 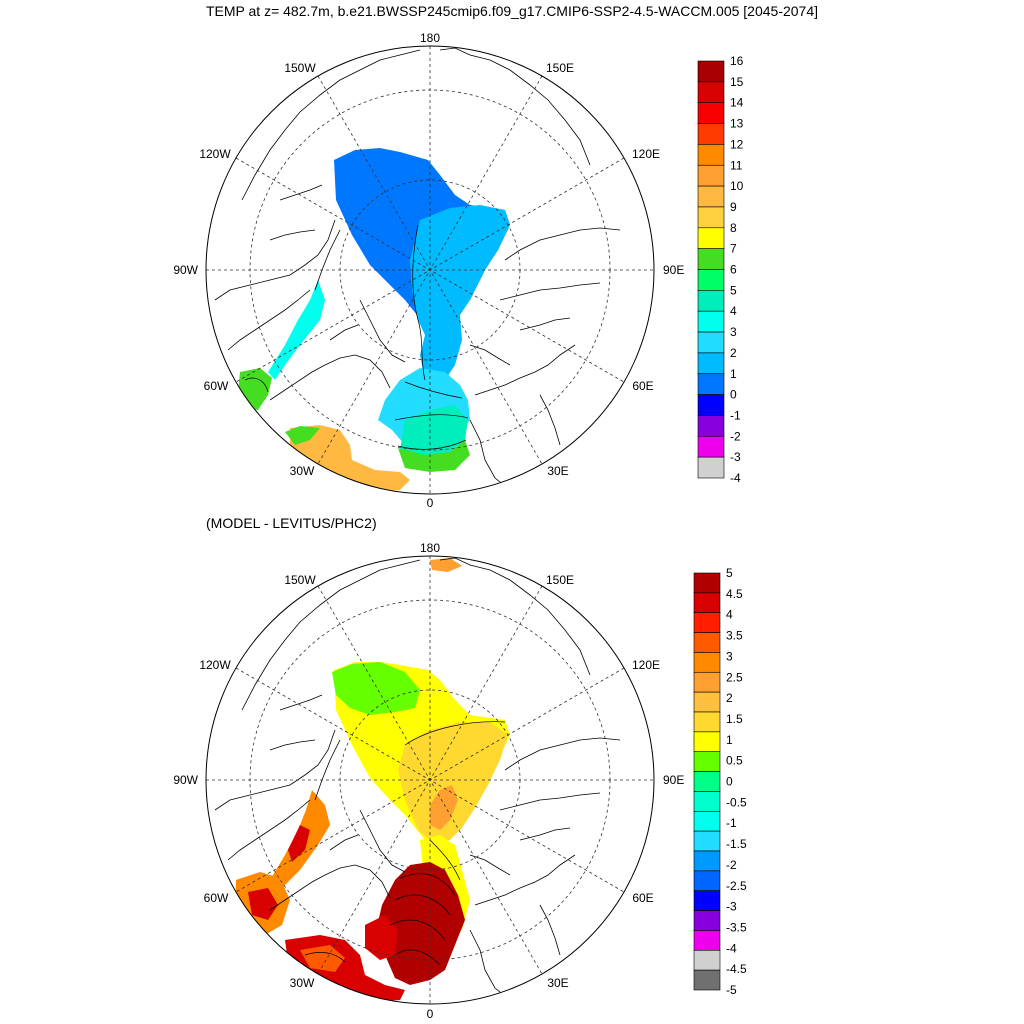 What do you see at coordinates (734, 636) in the screenshot?
I see `colorbar-label: 3.5` at bounding box center [734, 636].